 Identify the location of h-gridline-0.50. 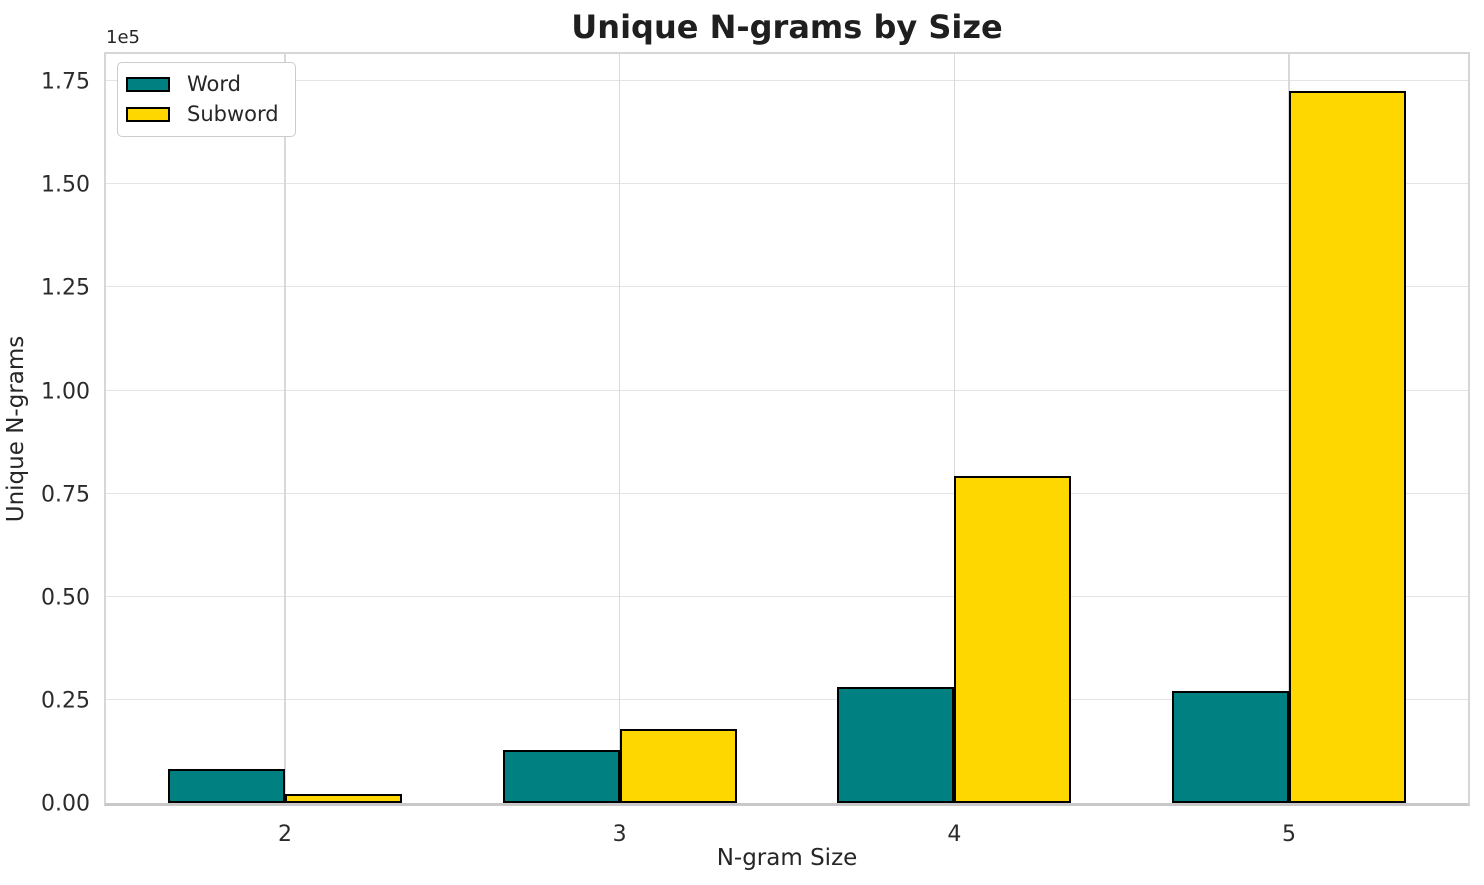
(787, 596).